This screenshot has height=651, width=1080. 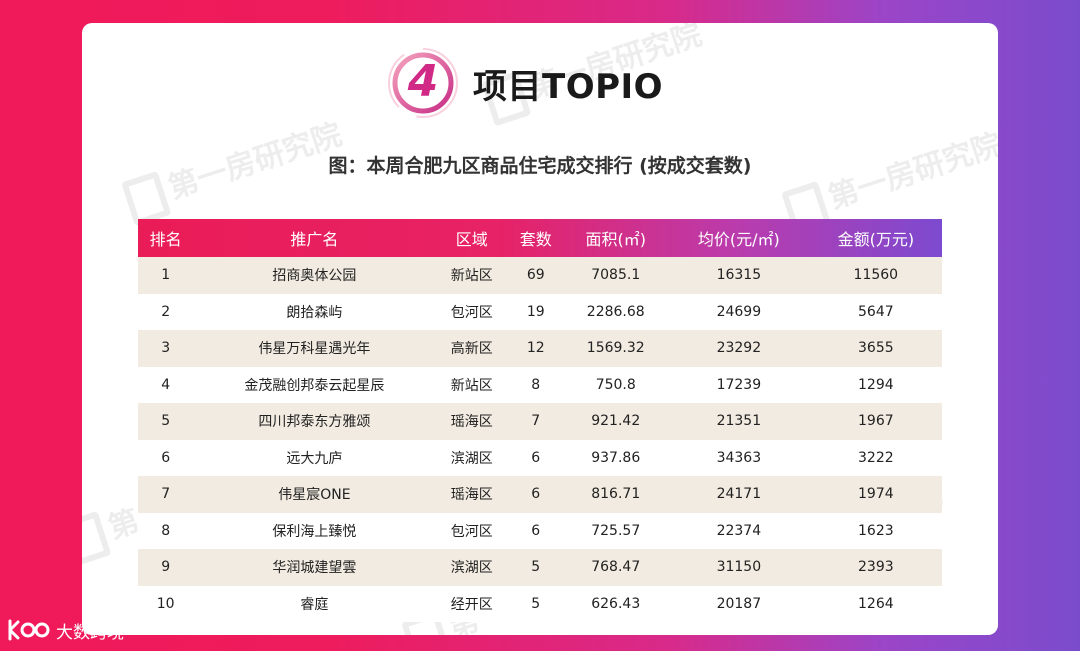 I want to click on table-row: 7 伟星宸ONE 瑶海区 6 816.71 24171 1974, so click(x=540, y=494).